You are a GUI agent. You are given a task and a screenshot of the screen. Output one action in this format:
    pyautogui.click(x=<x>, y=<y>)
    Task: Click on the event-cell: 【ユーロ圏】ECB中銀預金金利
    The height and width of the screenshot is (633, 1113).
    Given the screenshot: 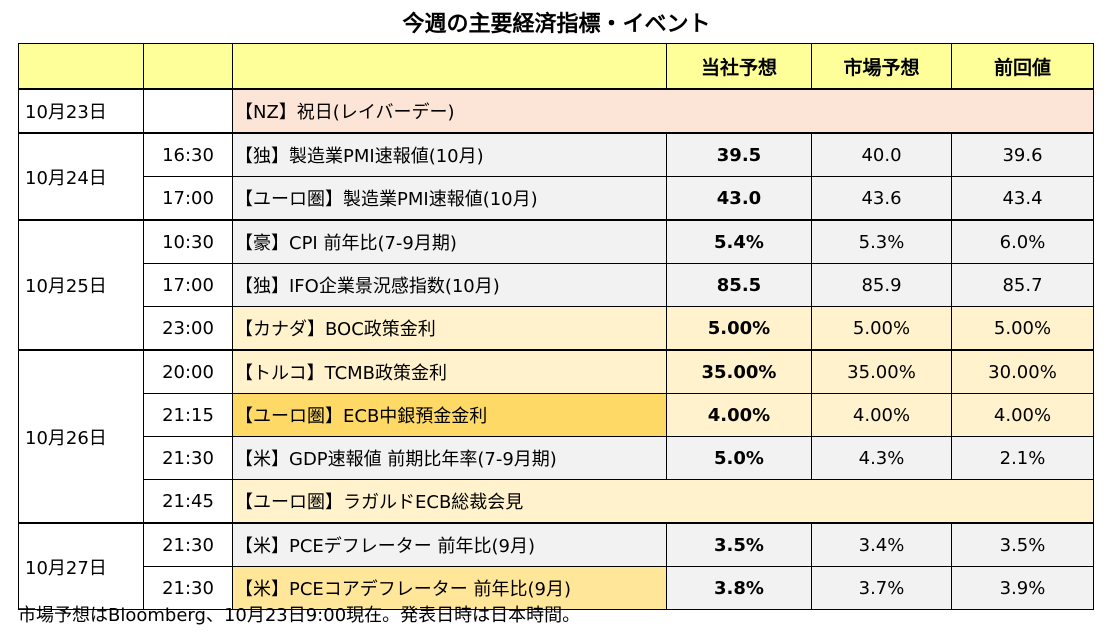 What is the action you would take?
    pyautogui.click(x=449, y=415)
    